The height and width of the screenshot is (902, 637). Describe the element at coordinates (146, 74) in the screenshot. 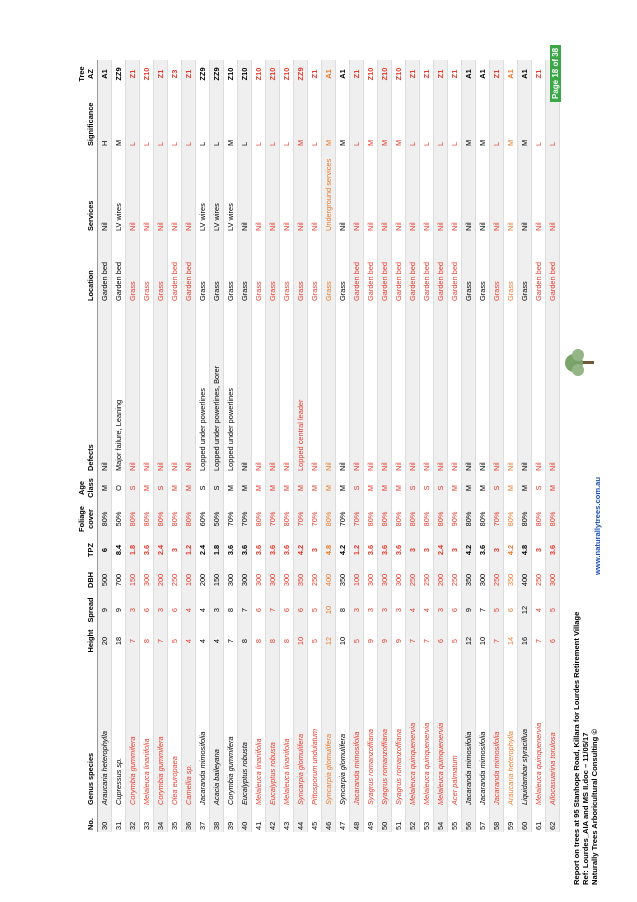

I see `table-cell: Z10` at that location.